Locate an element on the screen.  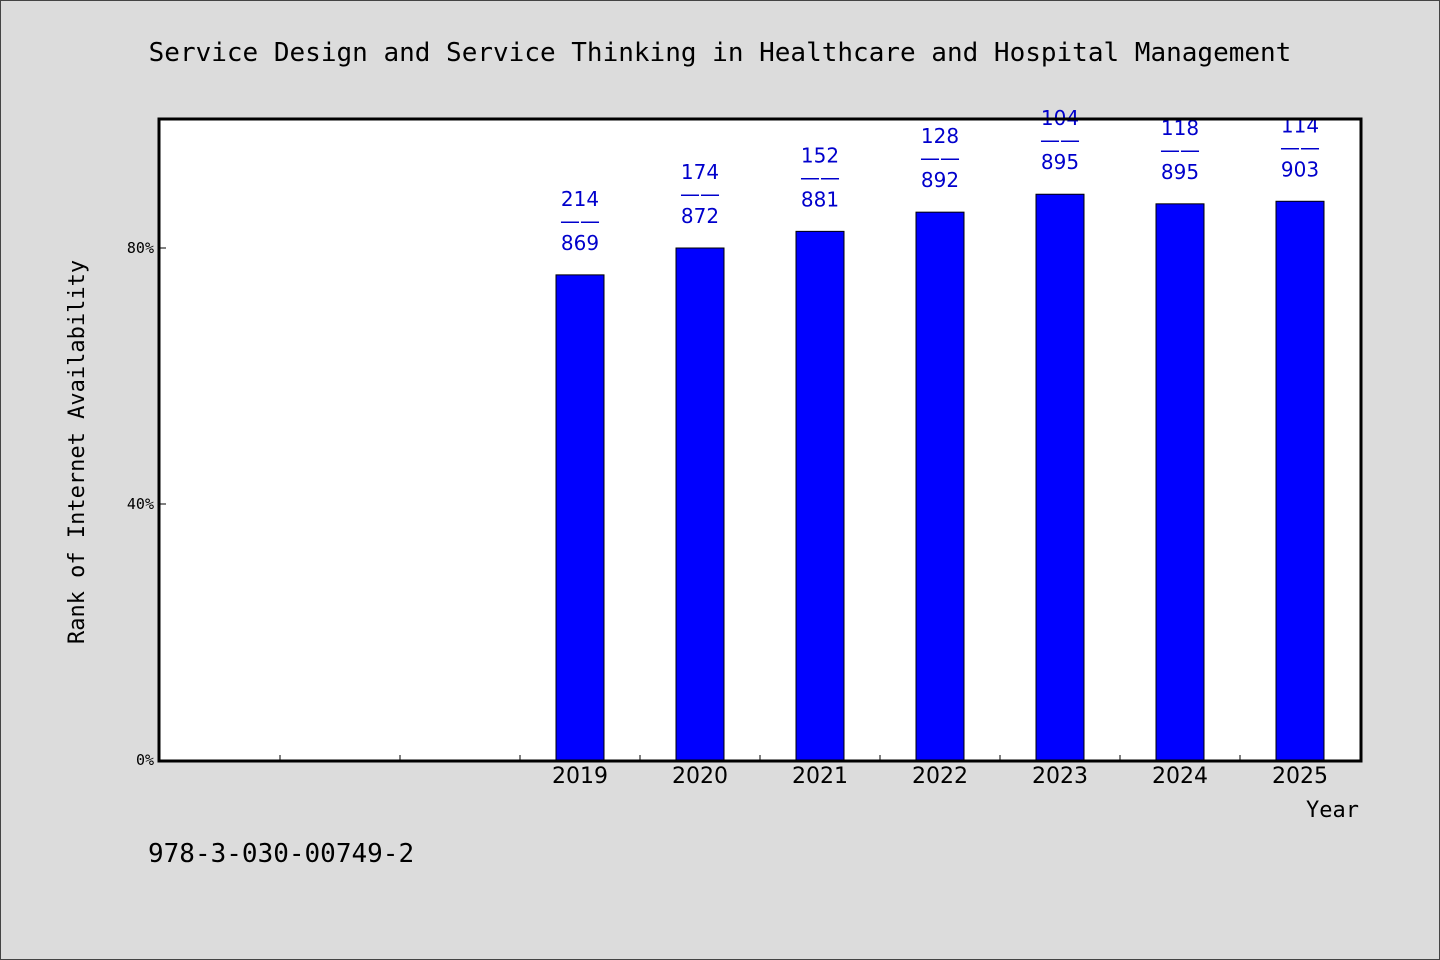
bar-label-top: 174 is located at coordinates (700, 172).